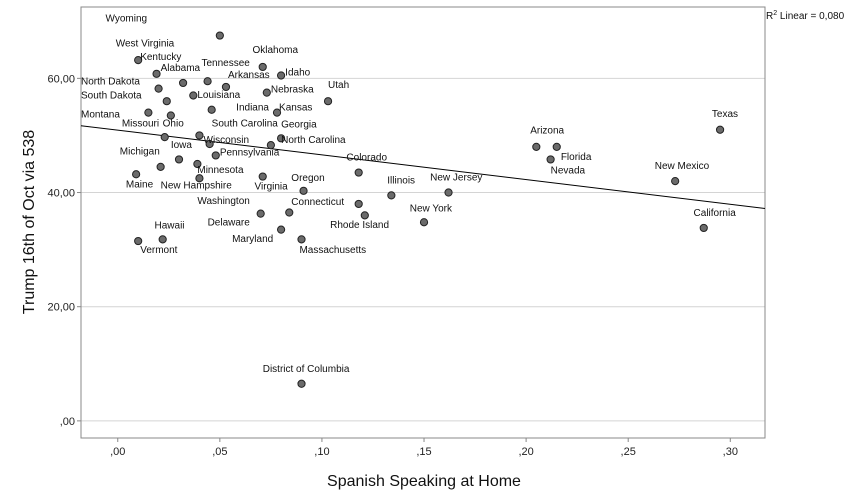  I want to click on fit-line-layer, so click(423, 167).